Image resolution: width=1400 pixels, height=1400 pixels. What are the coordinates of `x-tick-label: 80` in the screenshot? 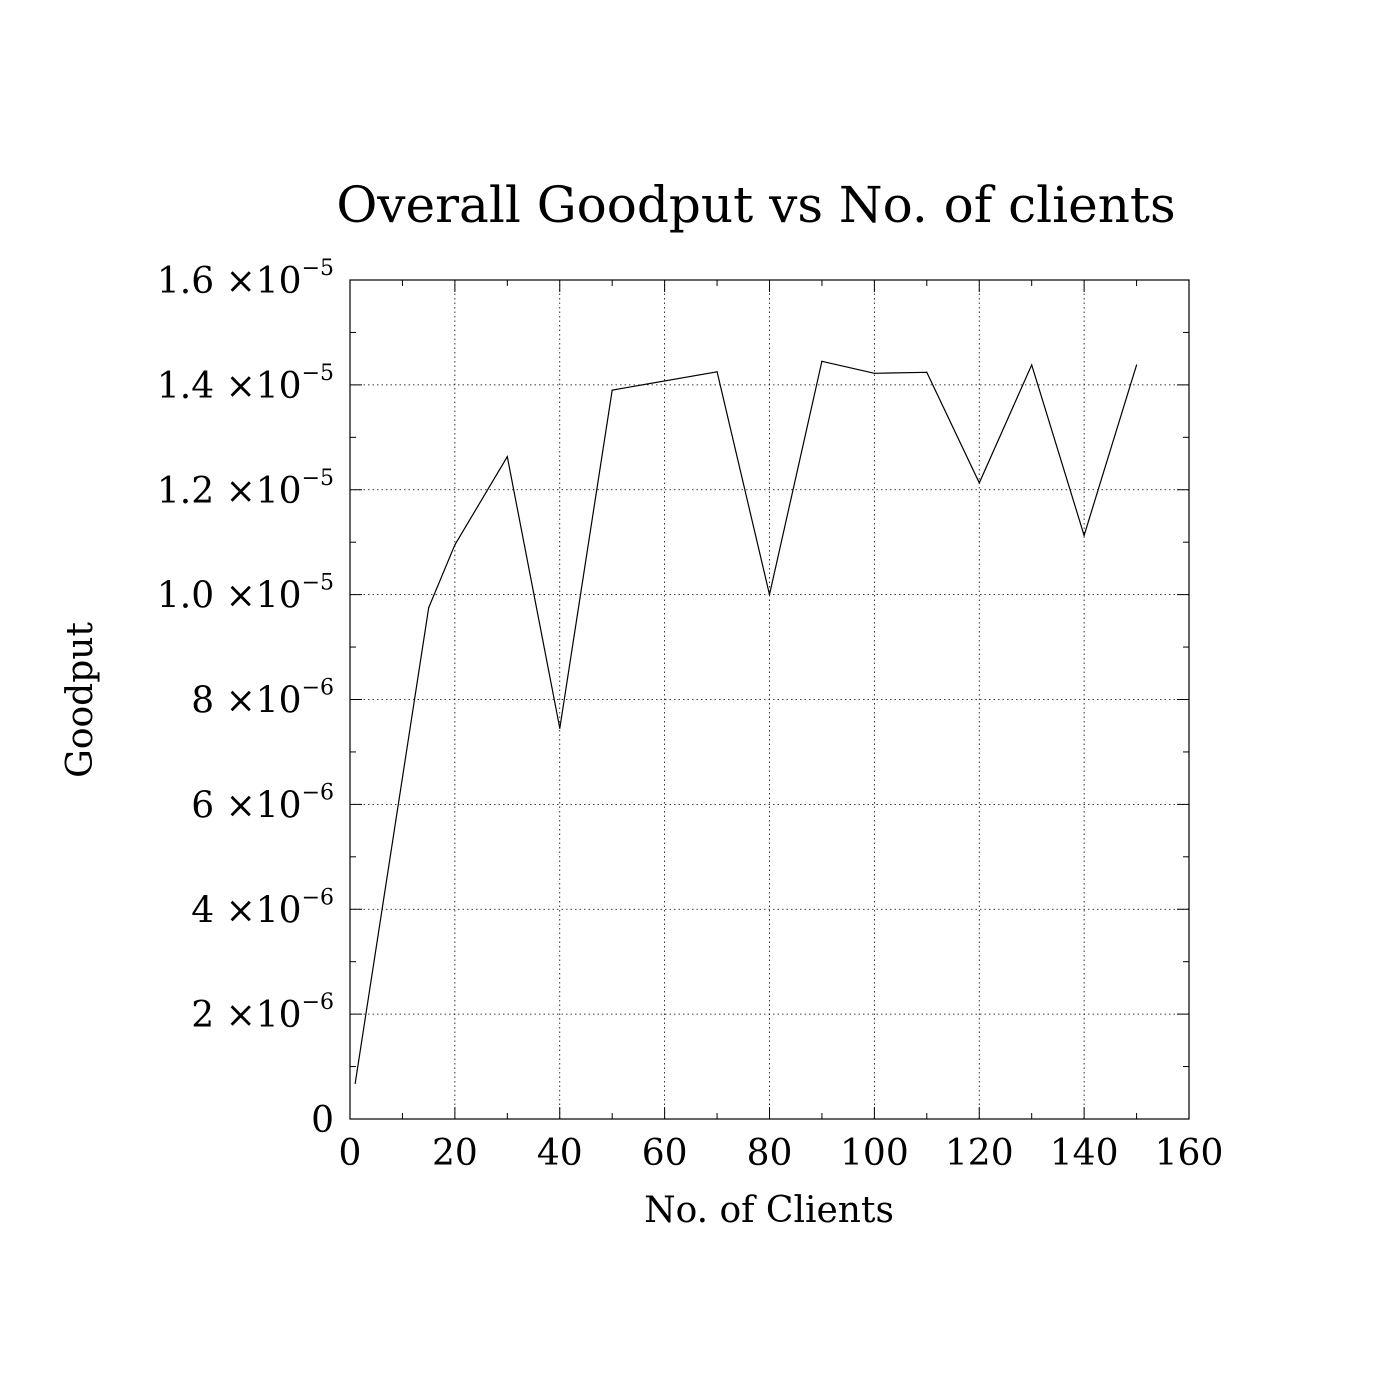 It's located at (770, 1153).